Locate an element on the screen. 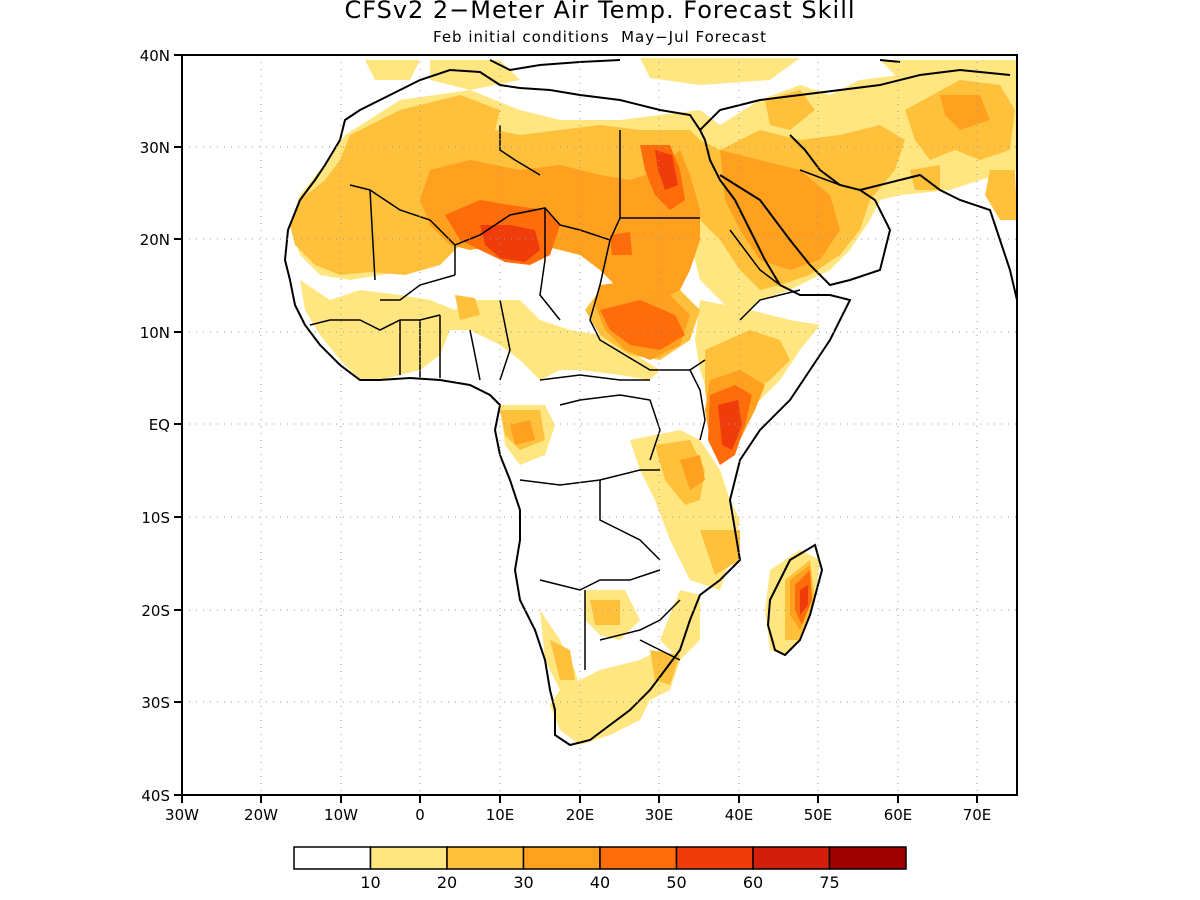 The height and width of the screenshot is (900, 1200). map-subtitle: Feb initial conditions May−Jul Forecast is located at coordinates (600, 37).